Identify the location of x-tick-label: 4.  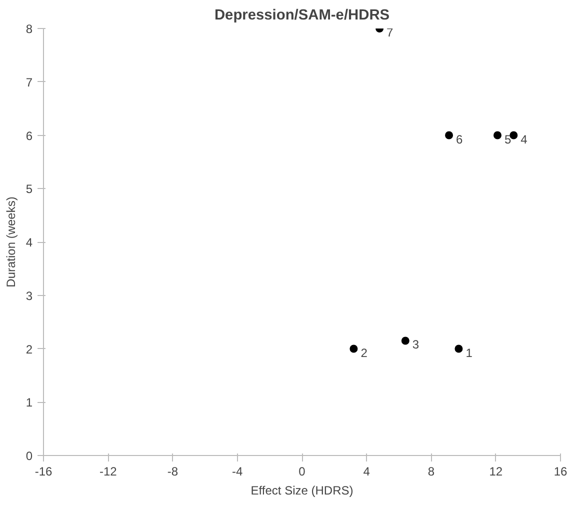
(366, 471).